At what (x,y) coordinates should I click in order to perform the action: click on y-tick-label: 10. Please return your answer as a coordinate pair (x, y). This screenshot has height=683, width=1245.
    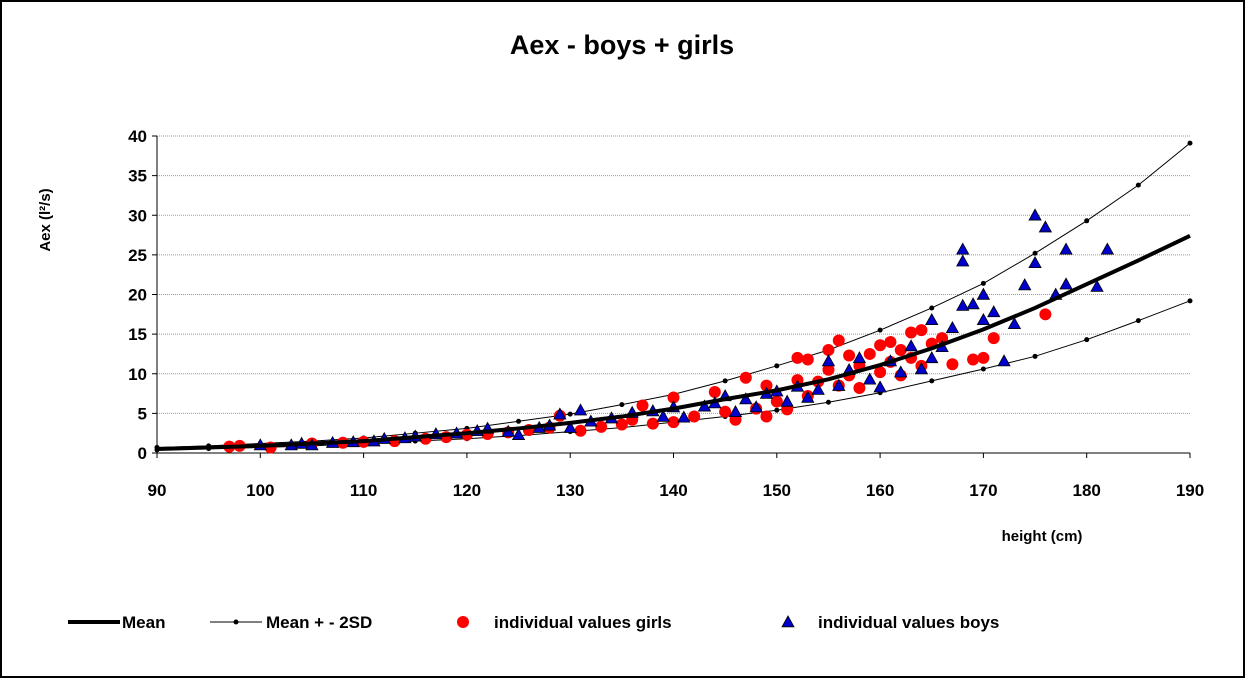
    Looking at the image, I should click on (137, 374).